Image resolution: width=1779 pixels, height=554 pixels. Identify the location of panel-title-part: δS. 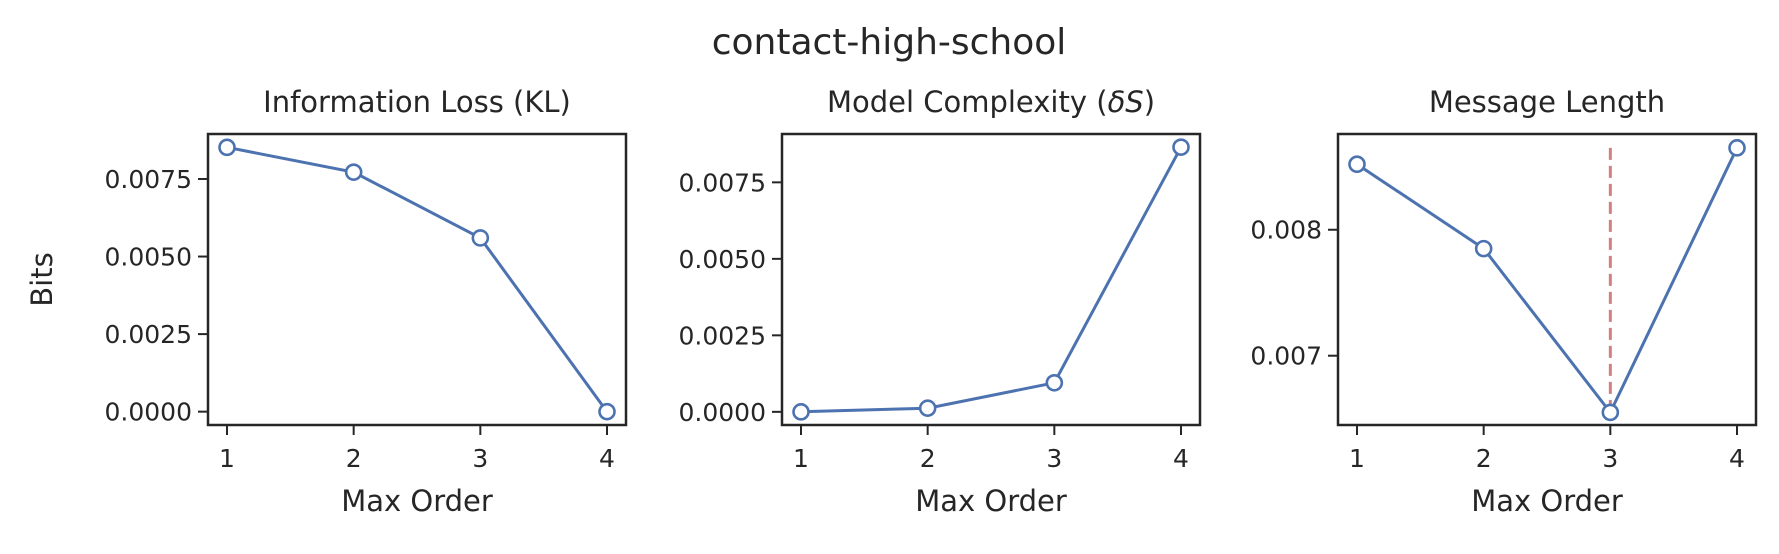
(1126, 102).